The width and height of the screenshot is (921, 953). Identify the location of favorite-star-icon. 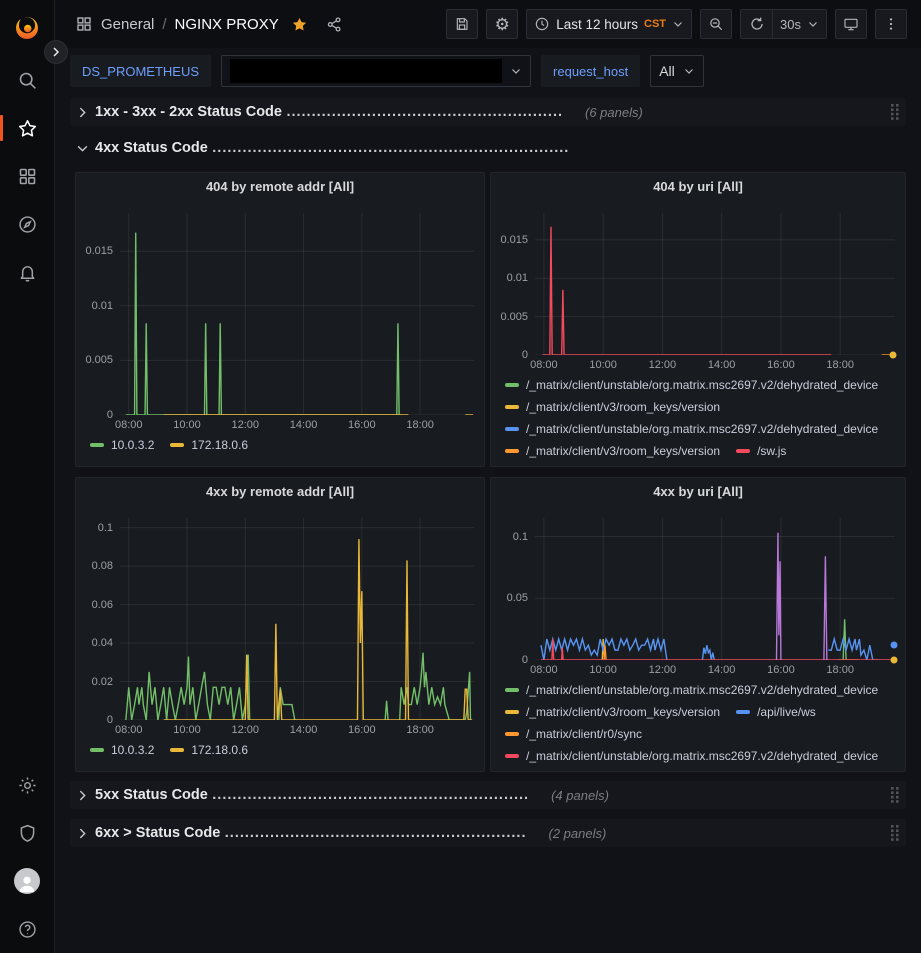
(299, 24).